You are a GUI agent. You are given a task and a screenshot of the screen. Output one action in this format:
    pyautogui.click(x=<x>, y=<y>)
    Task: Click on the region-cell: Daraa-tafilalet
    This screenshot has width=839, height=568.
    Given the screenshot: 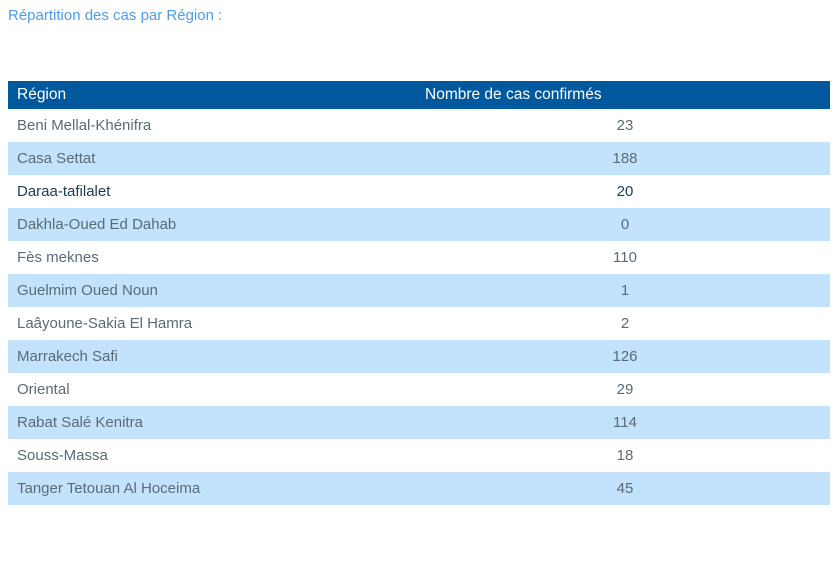 What is the action you would take?
    pyautogui.click(x=64, y=191)
    